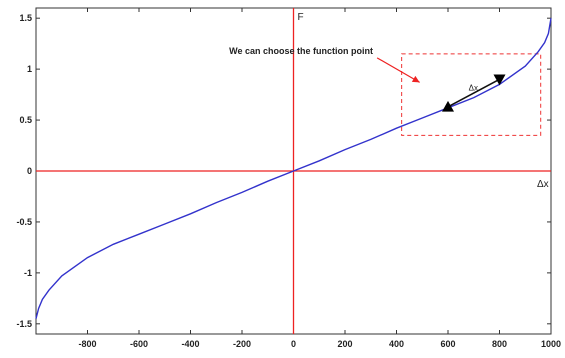 This screenshot has width=565, height=358. What do you see at coordinates (543, 184) in the screenshot?
I see `x-axis-label: Δx` at bounding box center [543, 184].